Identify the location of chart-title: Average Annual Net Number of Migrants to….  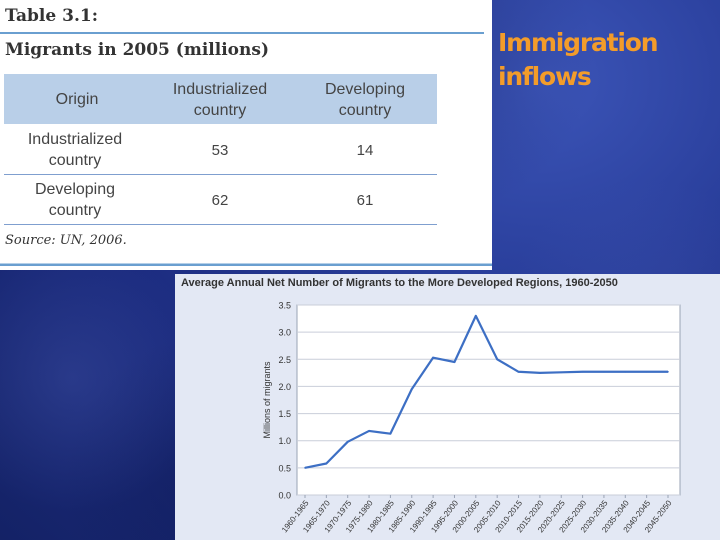
(399, 283).